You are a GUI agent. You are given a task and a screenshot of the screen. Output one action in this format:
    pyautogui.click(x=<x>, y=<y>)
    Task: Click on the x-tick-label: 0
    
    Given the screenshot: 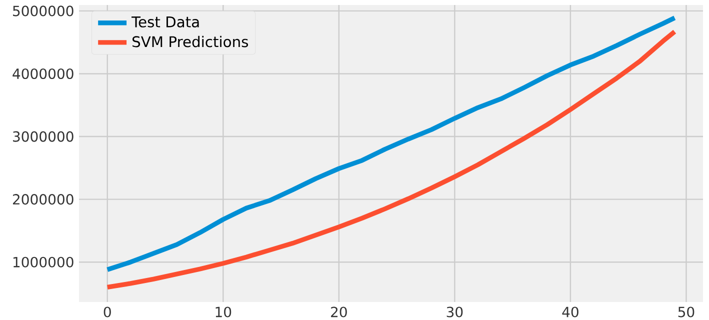 What is the action you would take?
    pyautogui.click(x=107, y=312)
    